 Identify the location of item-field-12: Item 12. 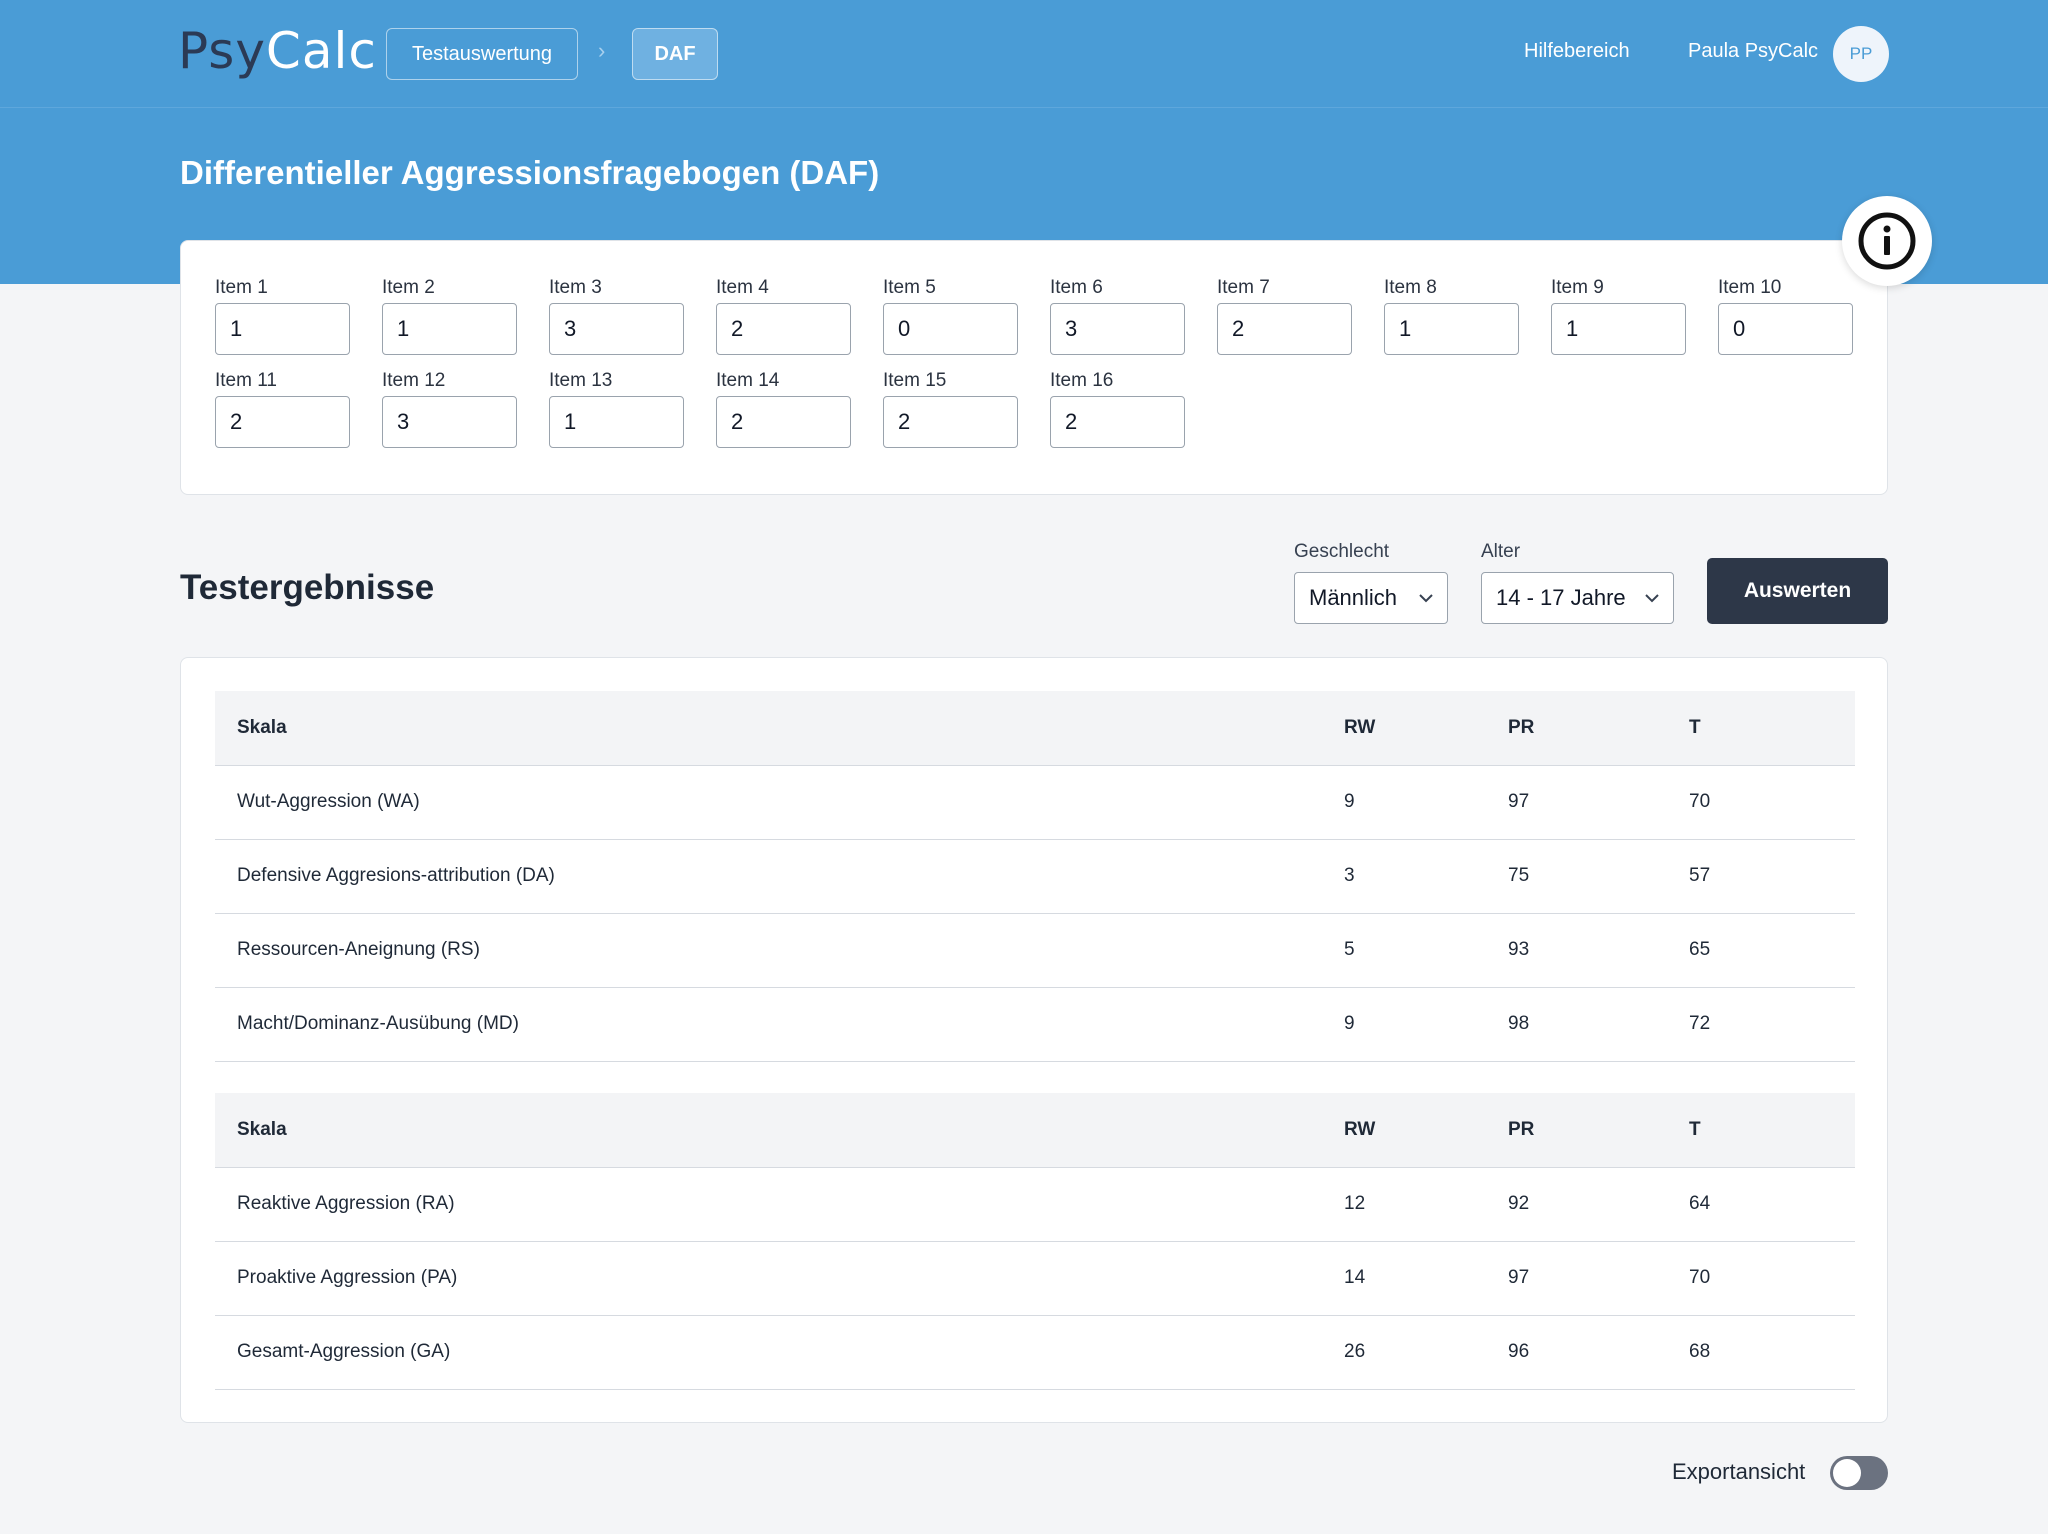
(449, 409).